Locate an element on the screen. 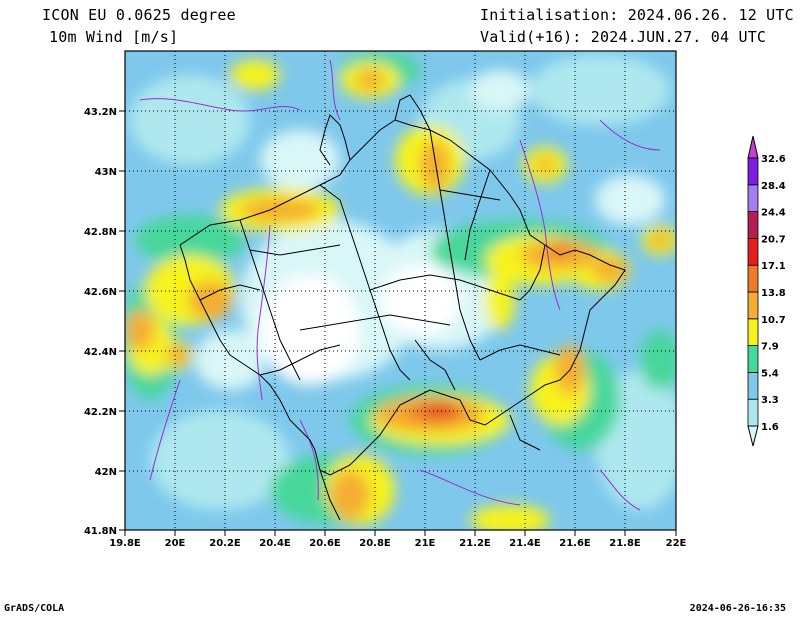 The width and height of the screenshot is (800, 618). lat-tick-label: 42.2N is located at coordinates (100, 412).